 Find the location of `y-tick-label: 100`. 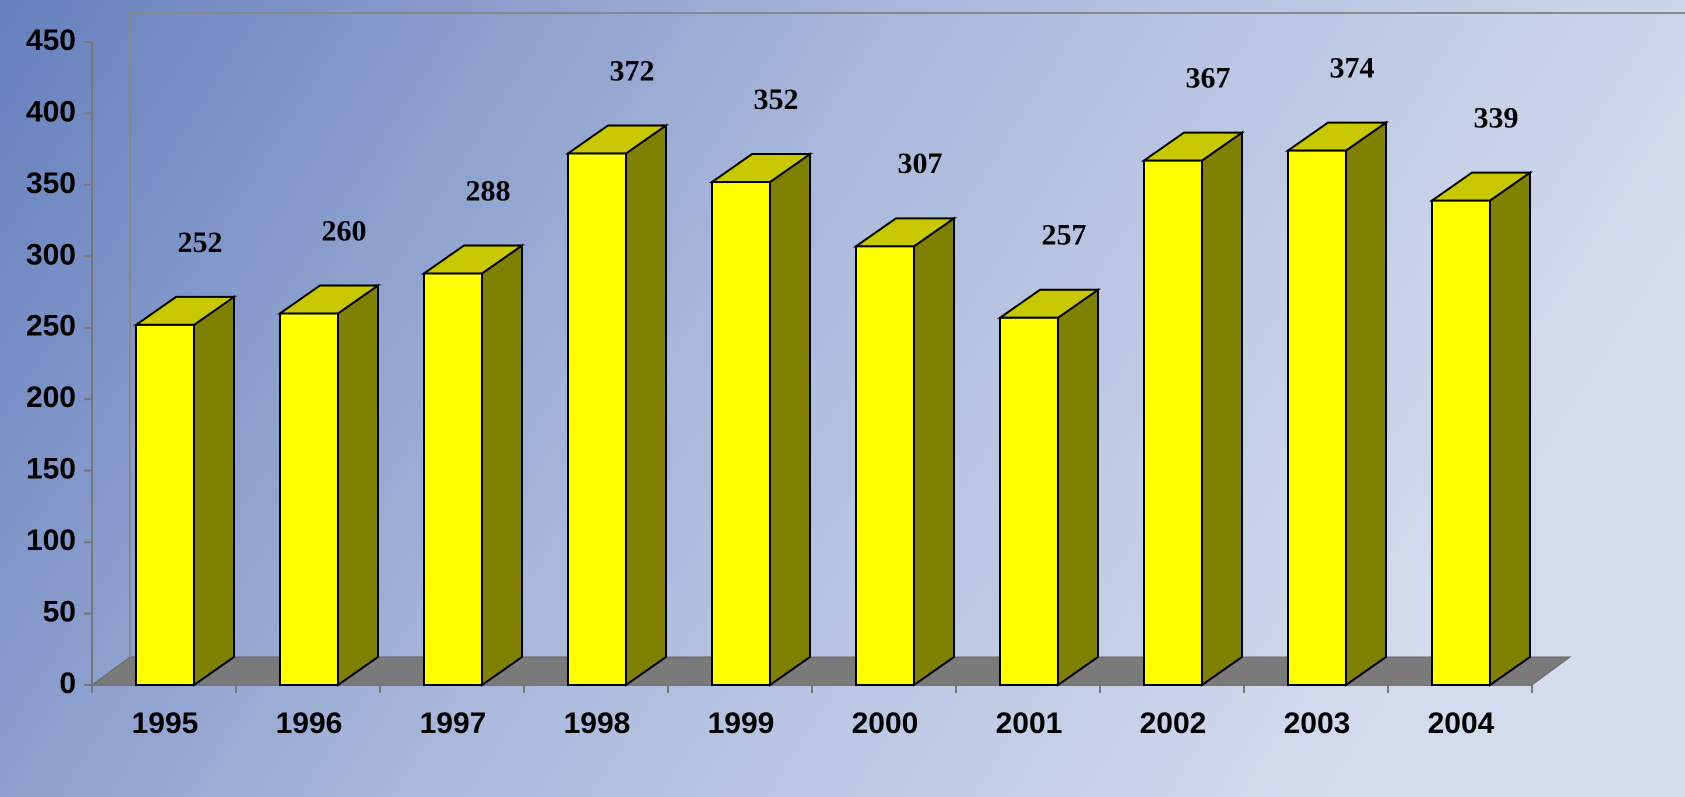

y-tick-label: 100 is located at coordinates (51, 540).